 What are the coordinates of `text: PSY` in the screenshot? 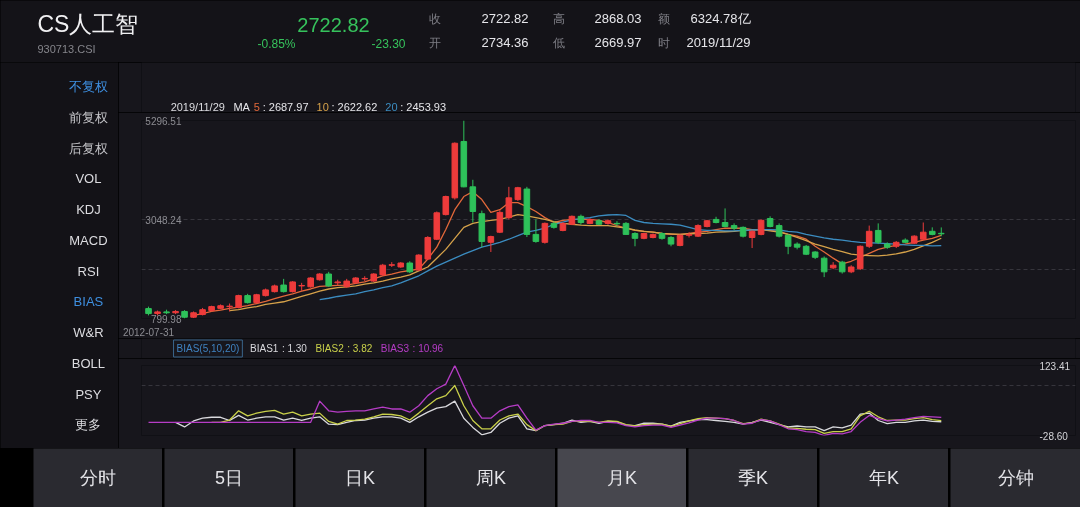 It's located at (88, 394).